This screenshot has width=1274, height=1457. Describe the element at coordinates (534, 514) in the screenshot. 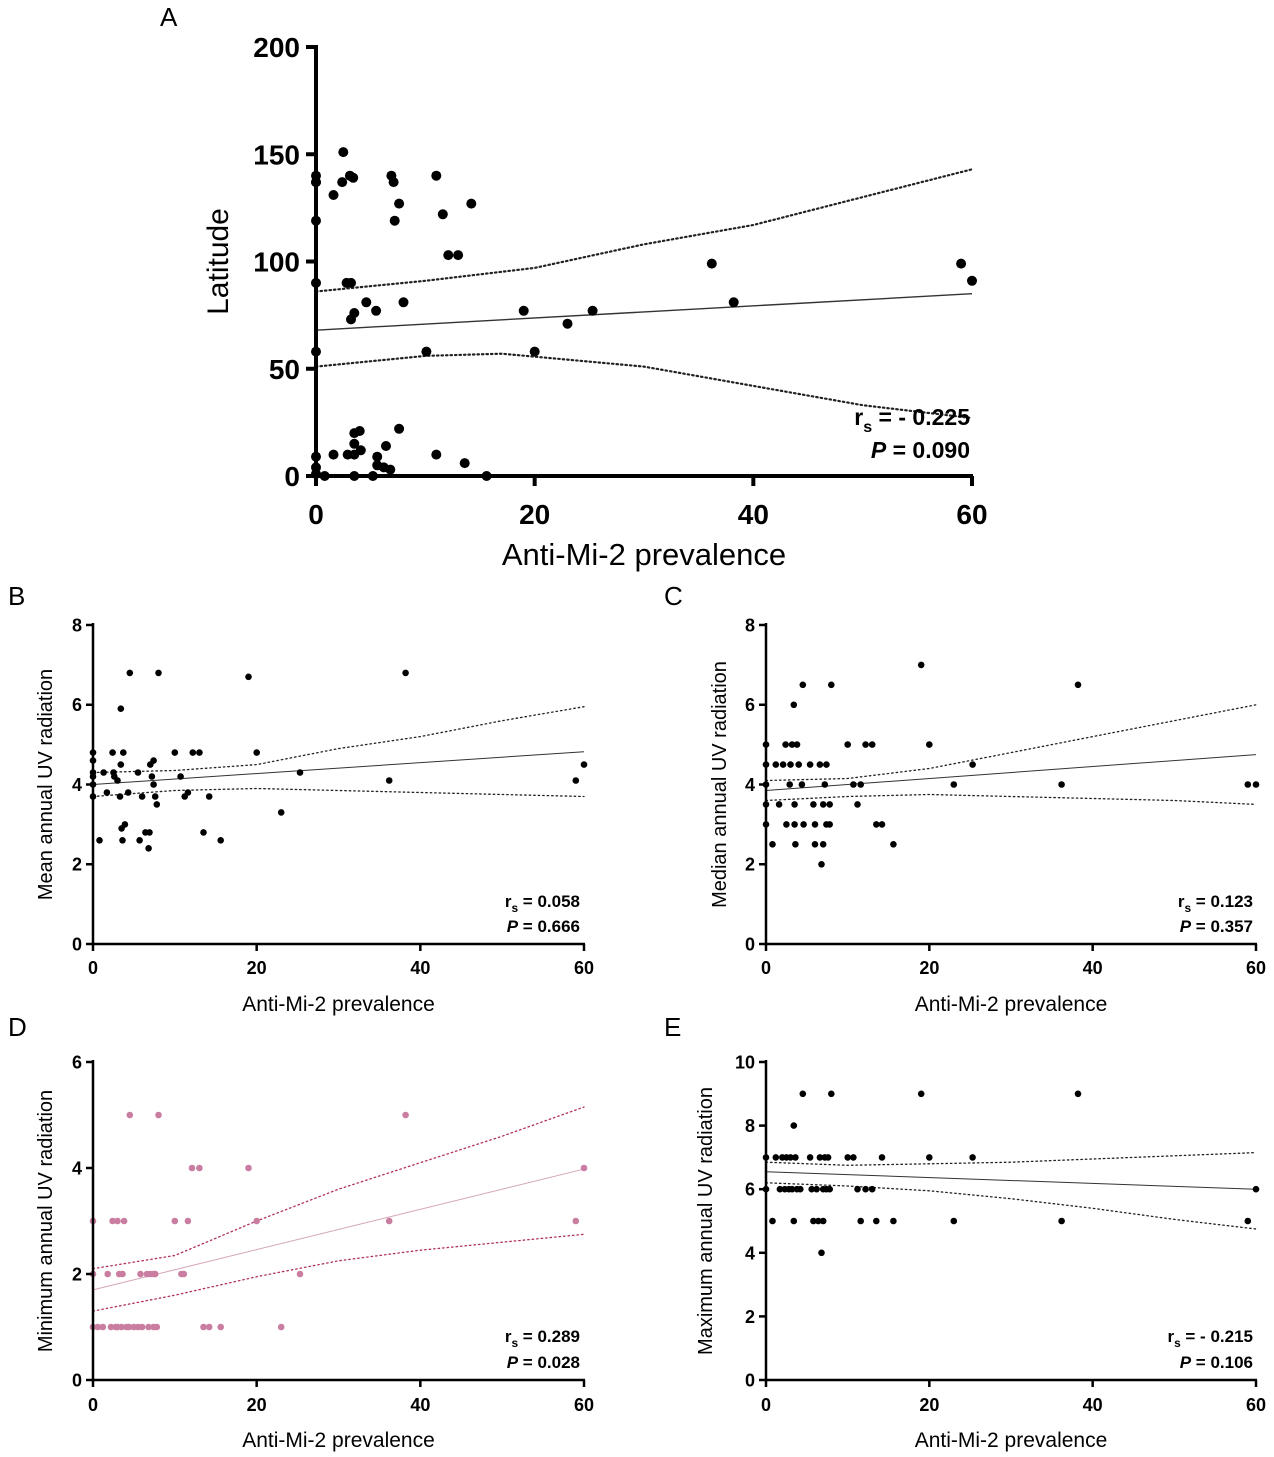

I see `x-tick-label: 20` at that location.